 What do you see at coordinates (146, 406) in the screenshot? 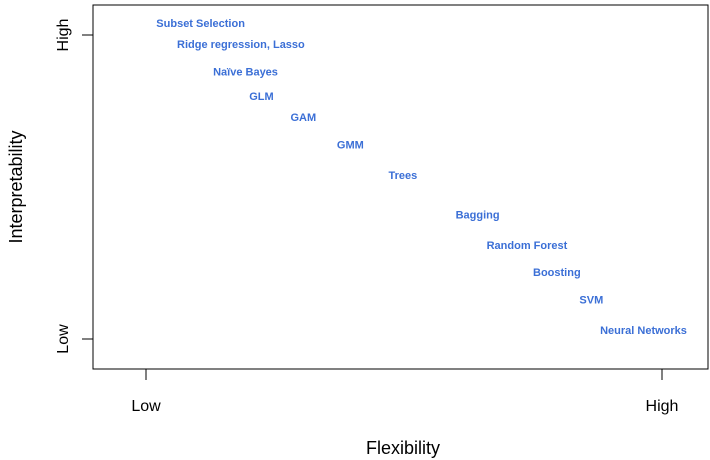
I see `x-tick-label-low: Low` at bounding box center [146, 406].